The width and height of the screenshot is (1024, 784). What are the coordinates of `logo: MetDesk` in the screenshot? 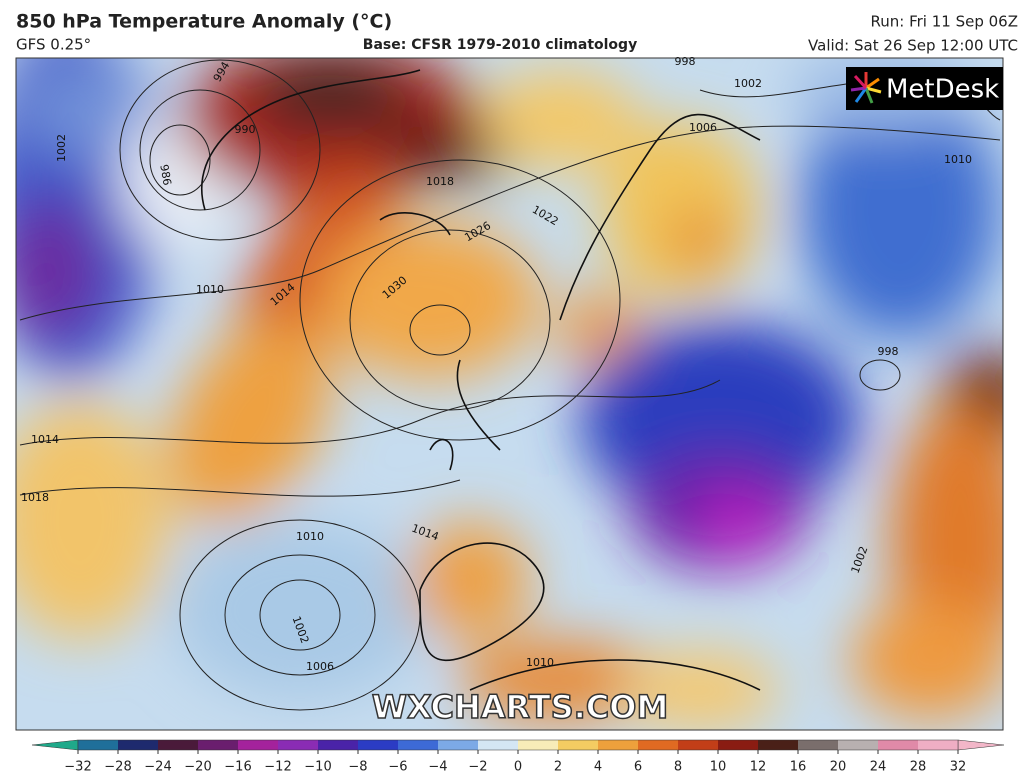 It's located at (924, 88).